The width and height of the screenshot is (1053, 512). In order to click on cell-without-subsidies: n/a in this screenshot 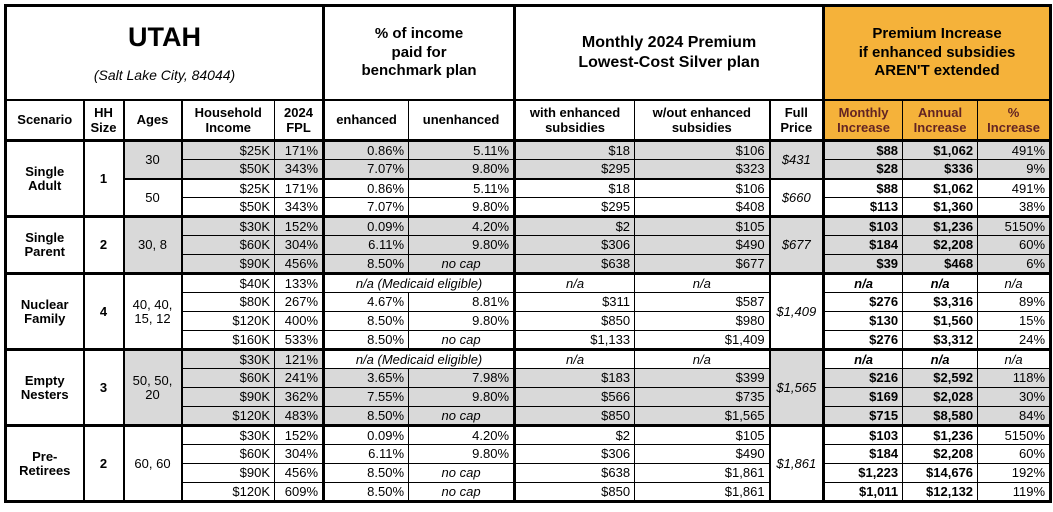, I will do `click(702, 282)`.